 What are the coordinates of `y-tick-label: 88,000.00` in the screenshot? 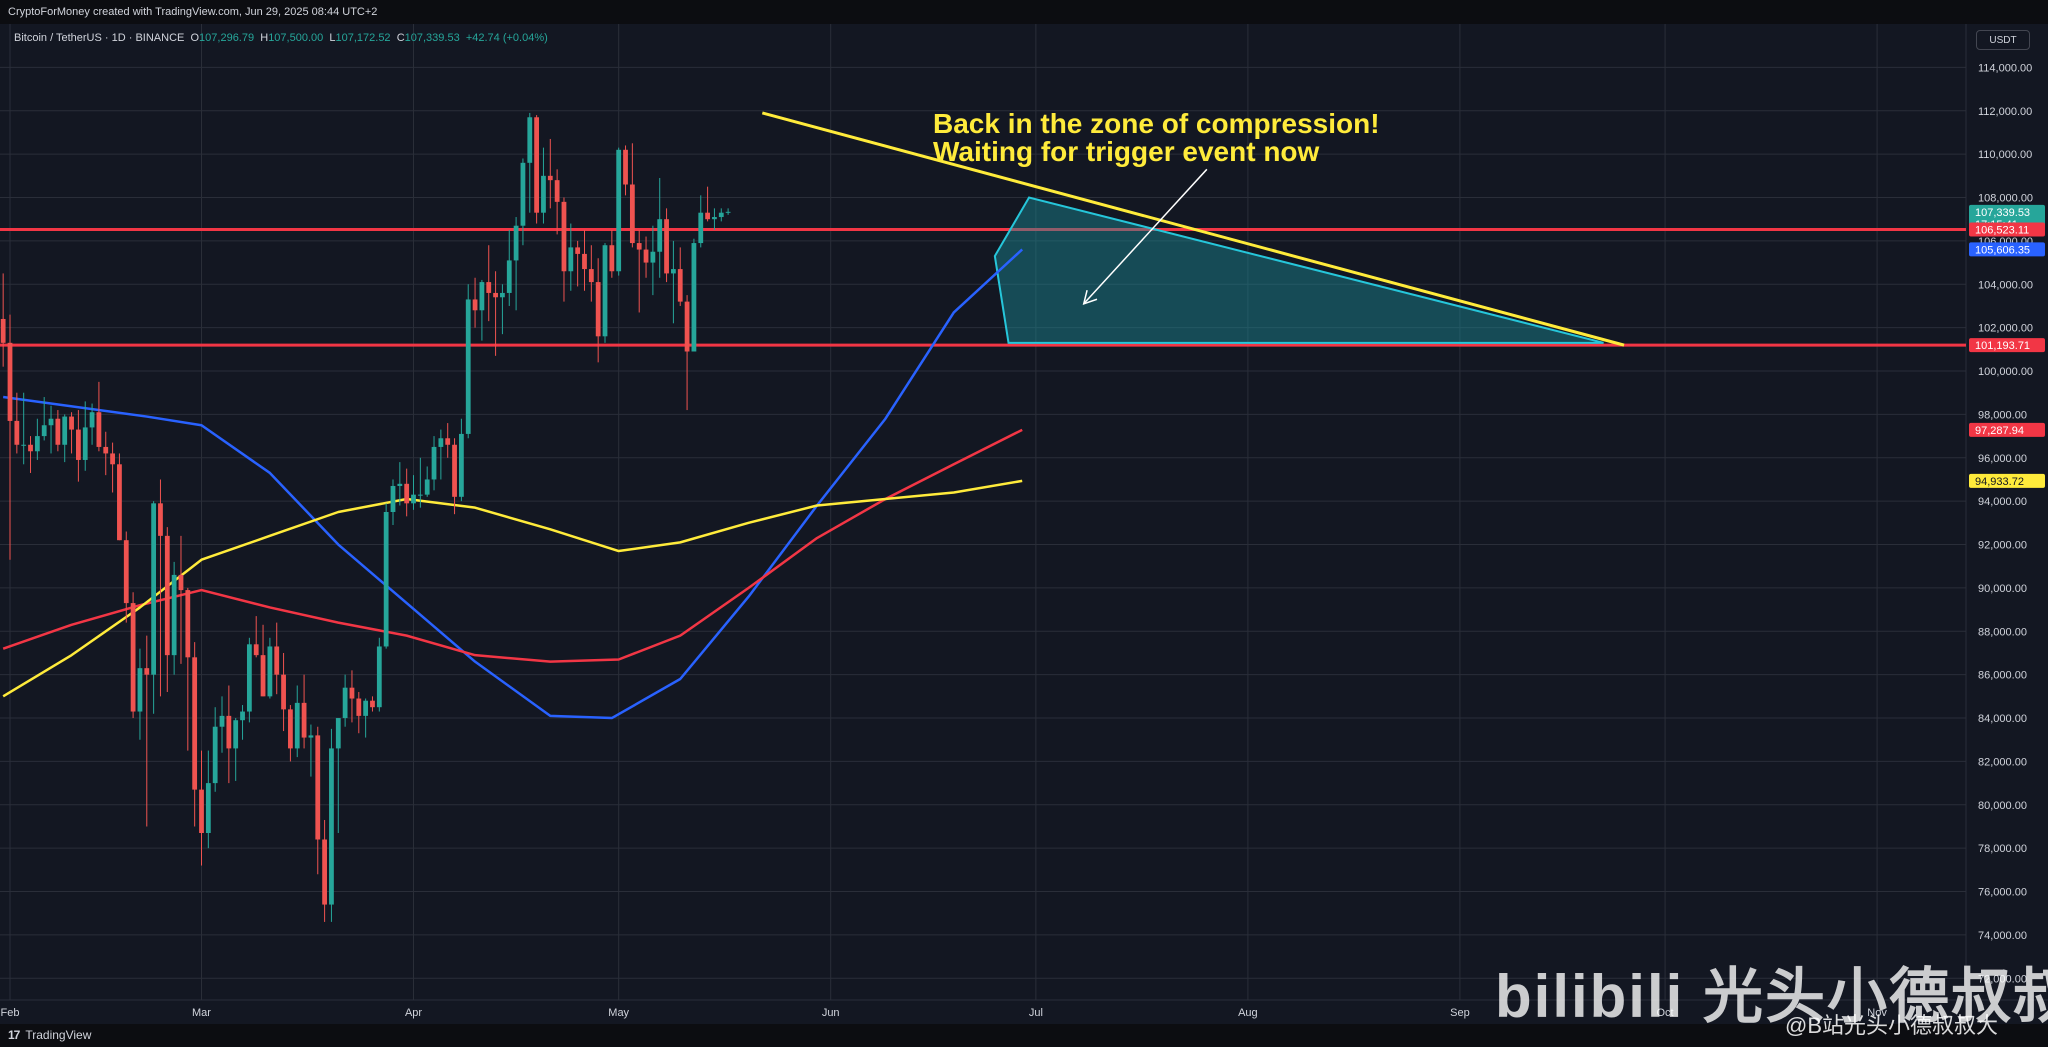 It's located at (2002, 632).